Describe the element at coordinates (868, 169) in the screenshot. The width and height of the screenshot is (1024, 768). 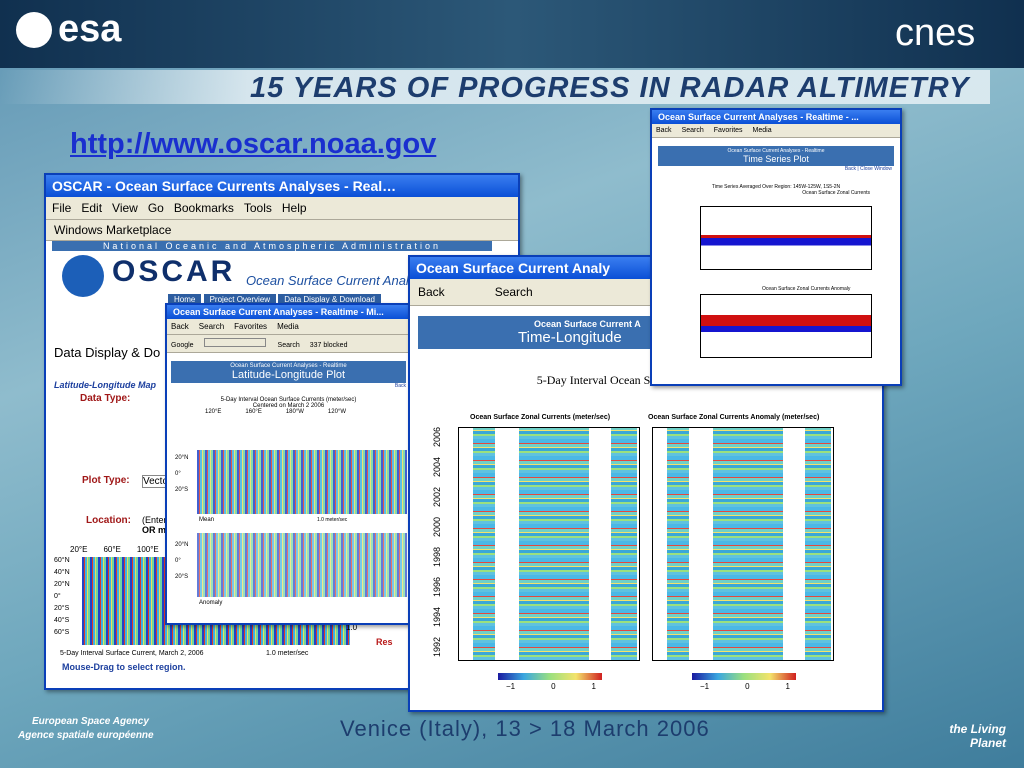
I see `nav-links: Back | Close Window` at that location.